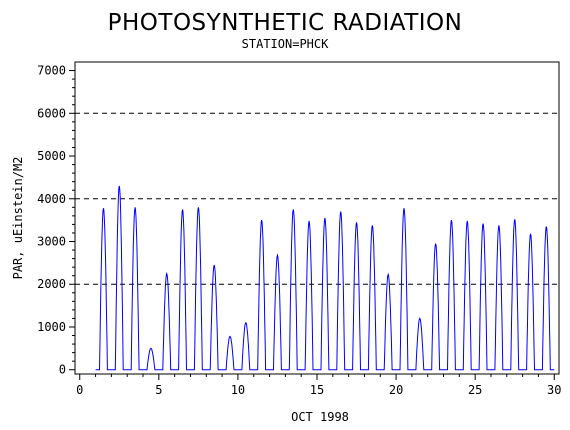  Describe the element at coordinates (51, 327) in the screenshot. I see `y-tick-label: 1000` at that location.